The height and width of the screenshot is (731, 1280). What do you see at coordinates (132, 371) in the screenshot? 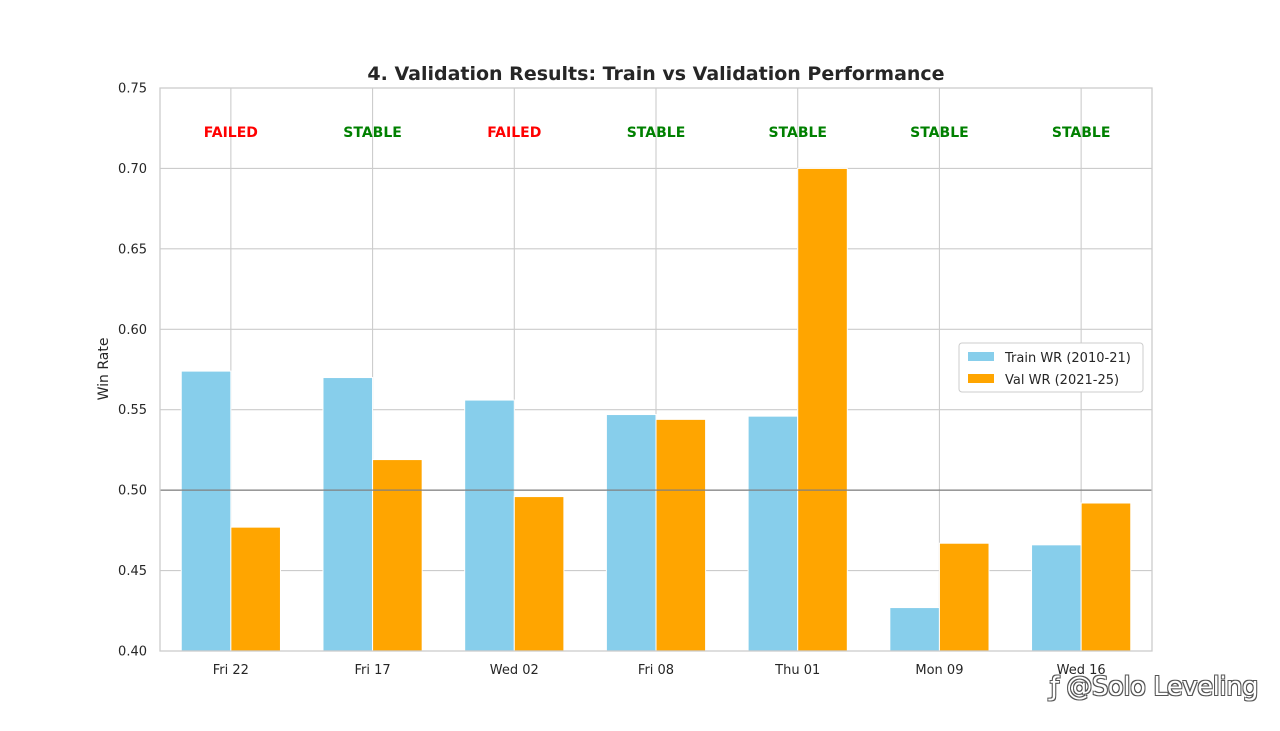
I see `y-axis-ticks: 0.40 0.45 0.50 0.55 0.60 0.65 0.70 0.75` at bounding box center [132, 371].